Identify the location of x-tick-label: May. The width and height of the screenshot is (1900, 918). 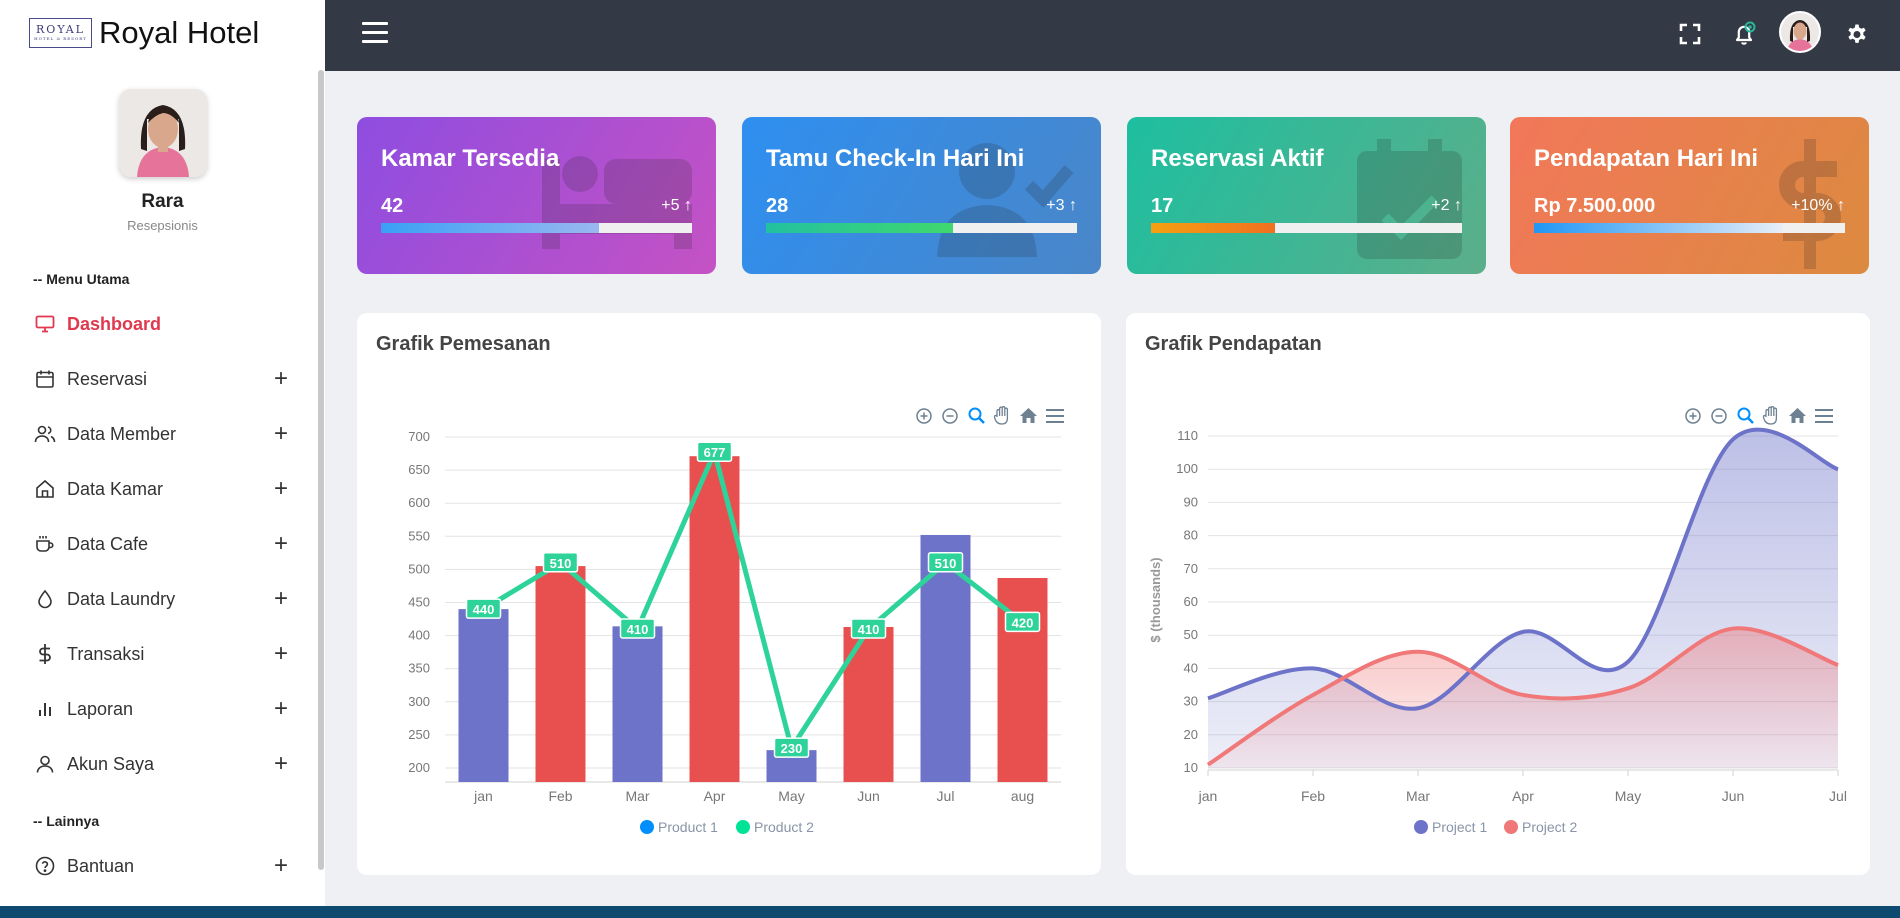
(1628, 796).